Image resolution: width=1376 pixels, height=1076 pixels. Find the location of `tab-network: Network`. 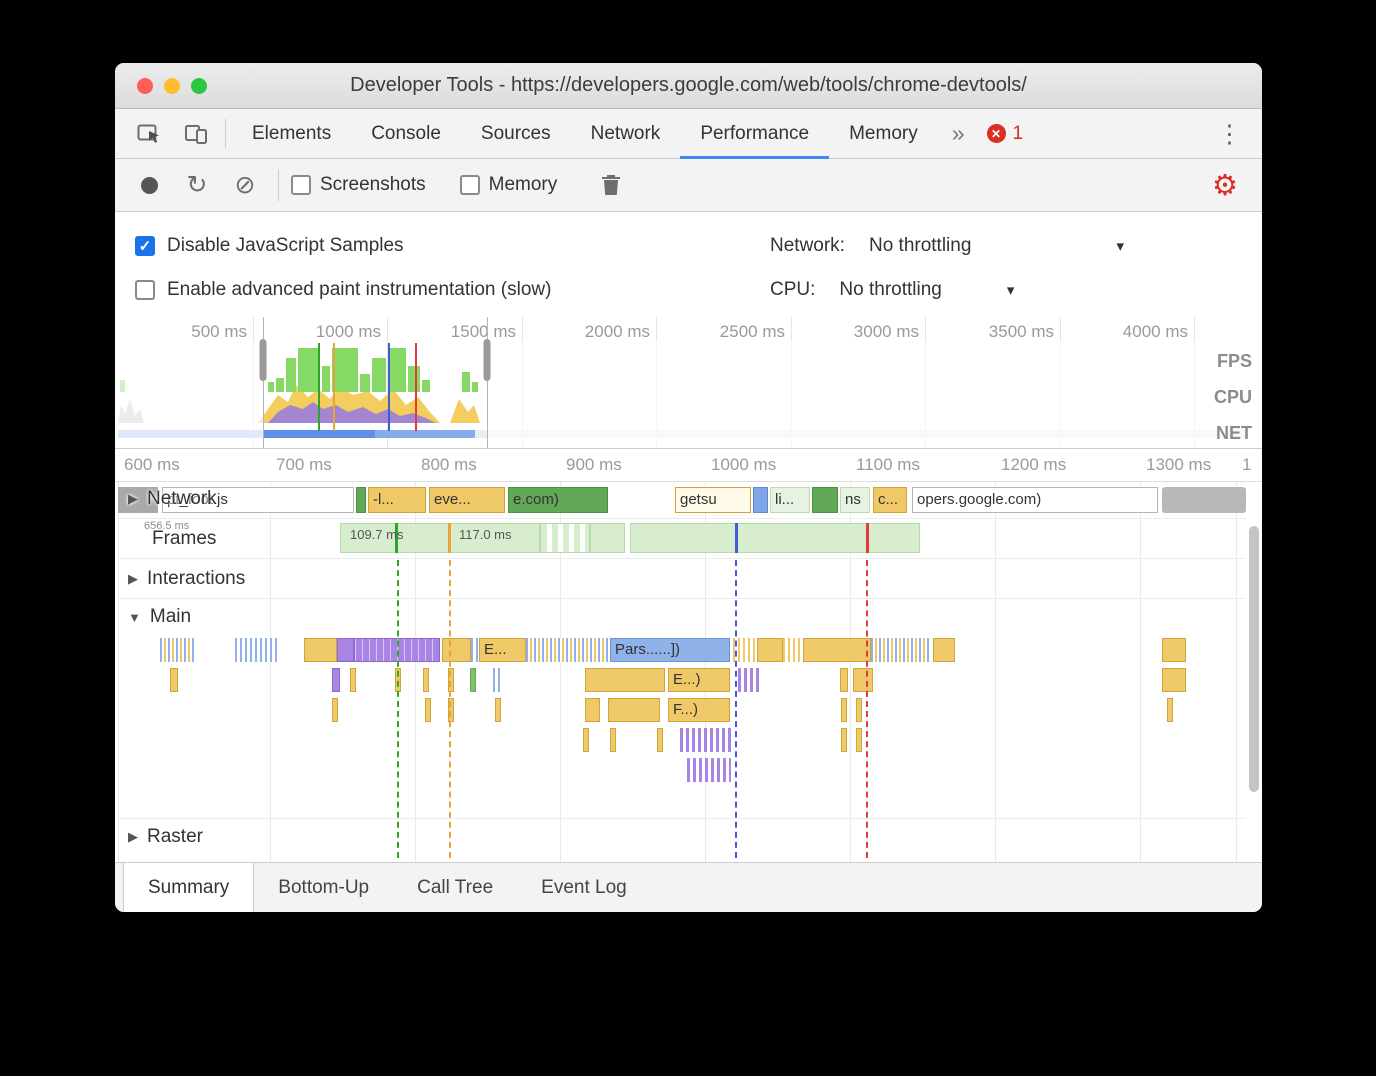

tab-network: Network is located at coordinates (625, 133).